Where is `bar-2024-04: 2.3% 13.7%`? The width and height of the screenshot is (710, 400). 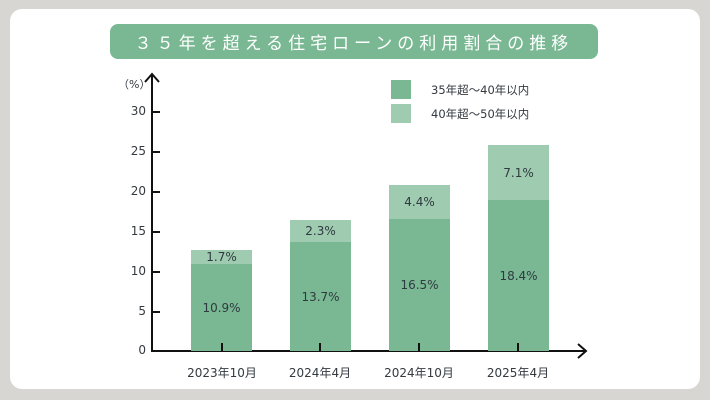 bar-2024-04: 2.3% 13.7% is located at coordinates (320, 285).